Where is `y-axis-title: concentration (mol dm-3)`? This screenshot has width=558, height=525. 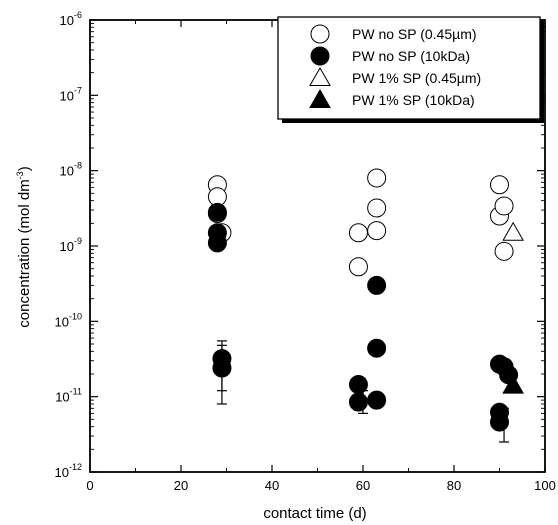 y-axis-title: concentration (mol dm-3) is located at coordinates (24, 246).